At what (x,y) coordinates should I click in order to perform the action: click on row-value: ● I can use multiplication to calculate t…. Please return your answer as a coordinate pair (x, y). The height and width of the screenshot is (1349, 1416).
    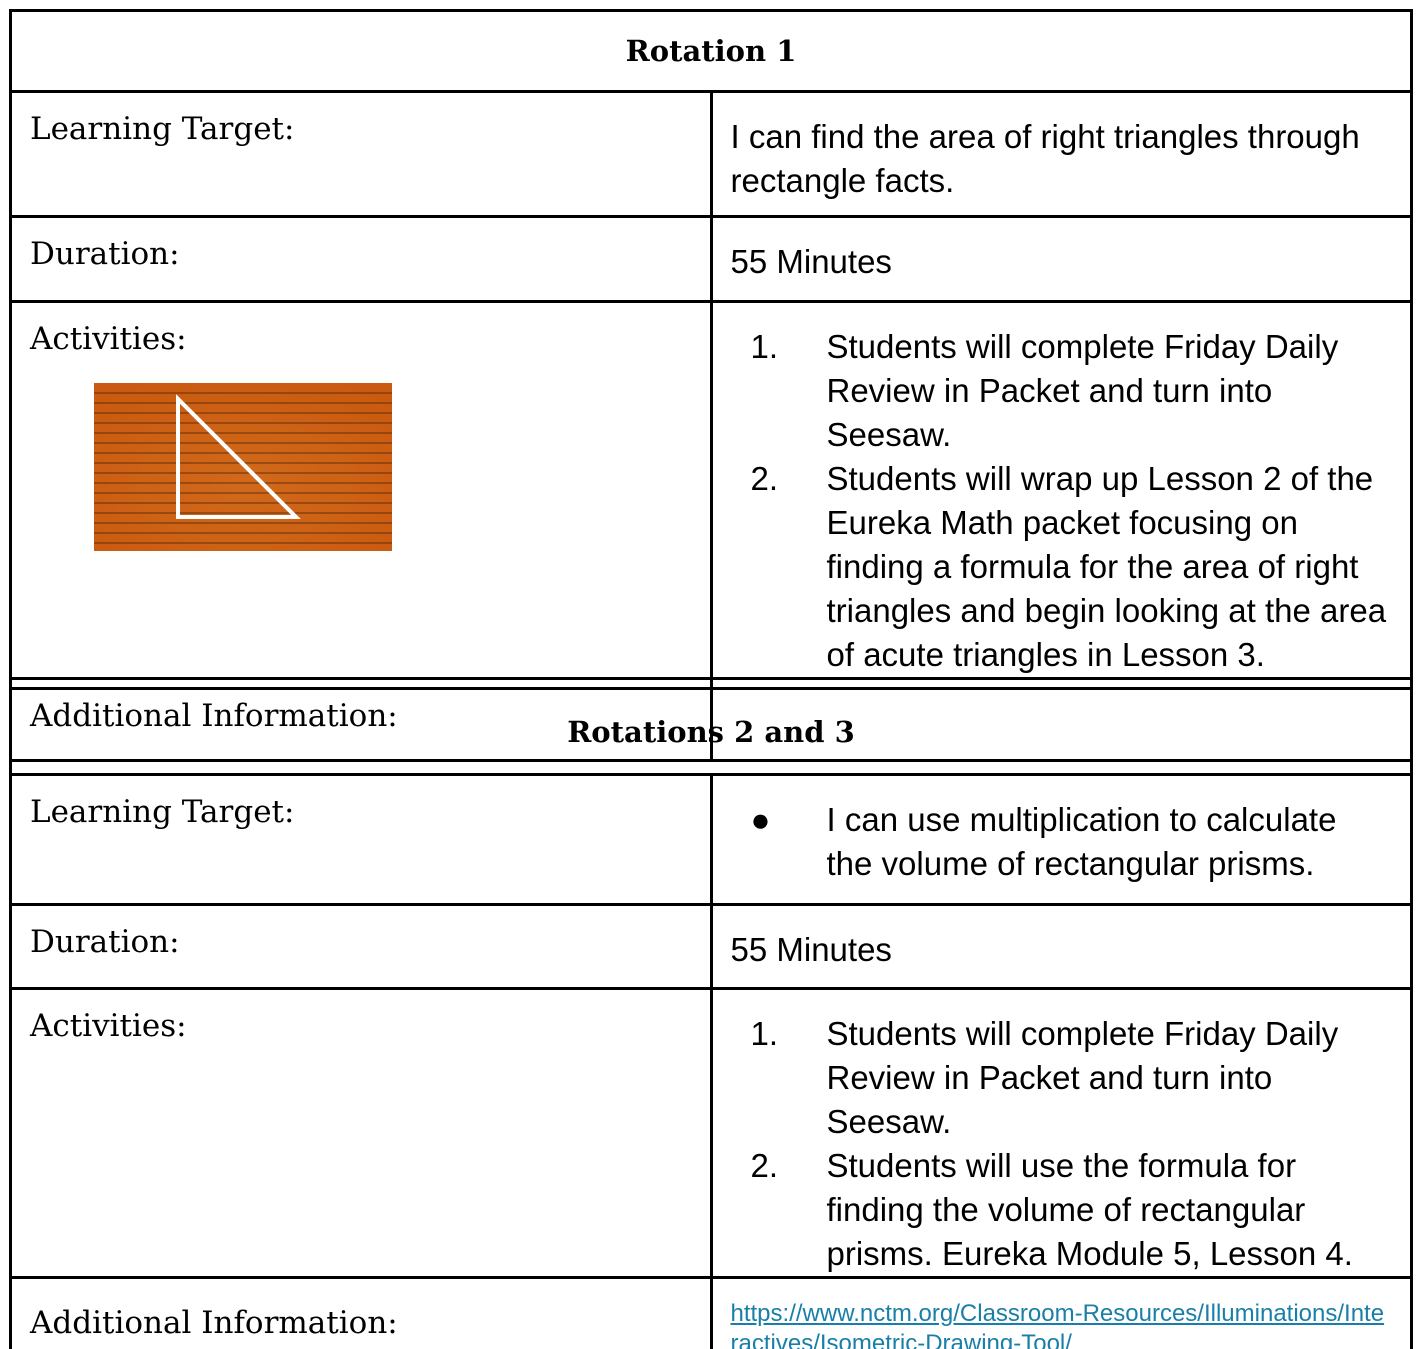
    Looking at the image, I should click on (1061, 839).